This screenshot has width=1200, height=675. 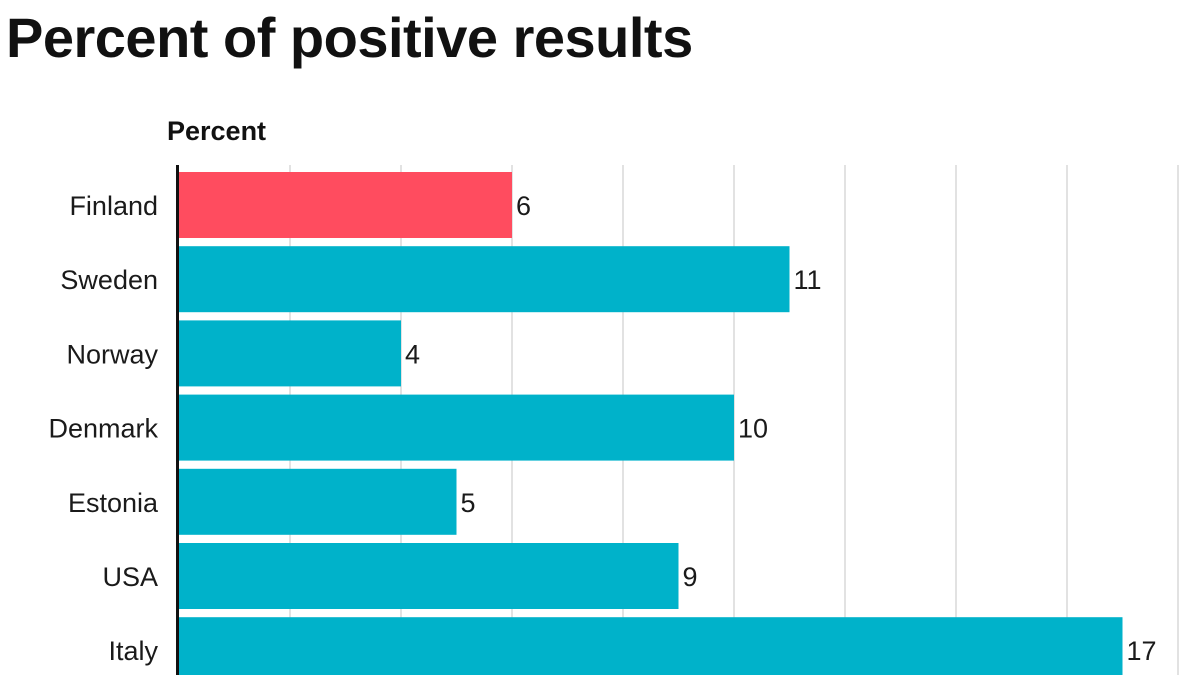 What do you see at coordinates (318, 501) in the screenshot?
I see `bar-estonia` at bounding box center [318, 501].